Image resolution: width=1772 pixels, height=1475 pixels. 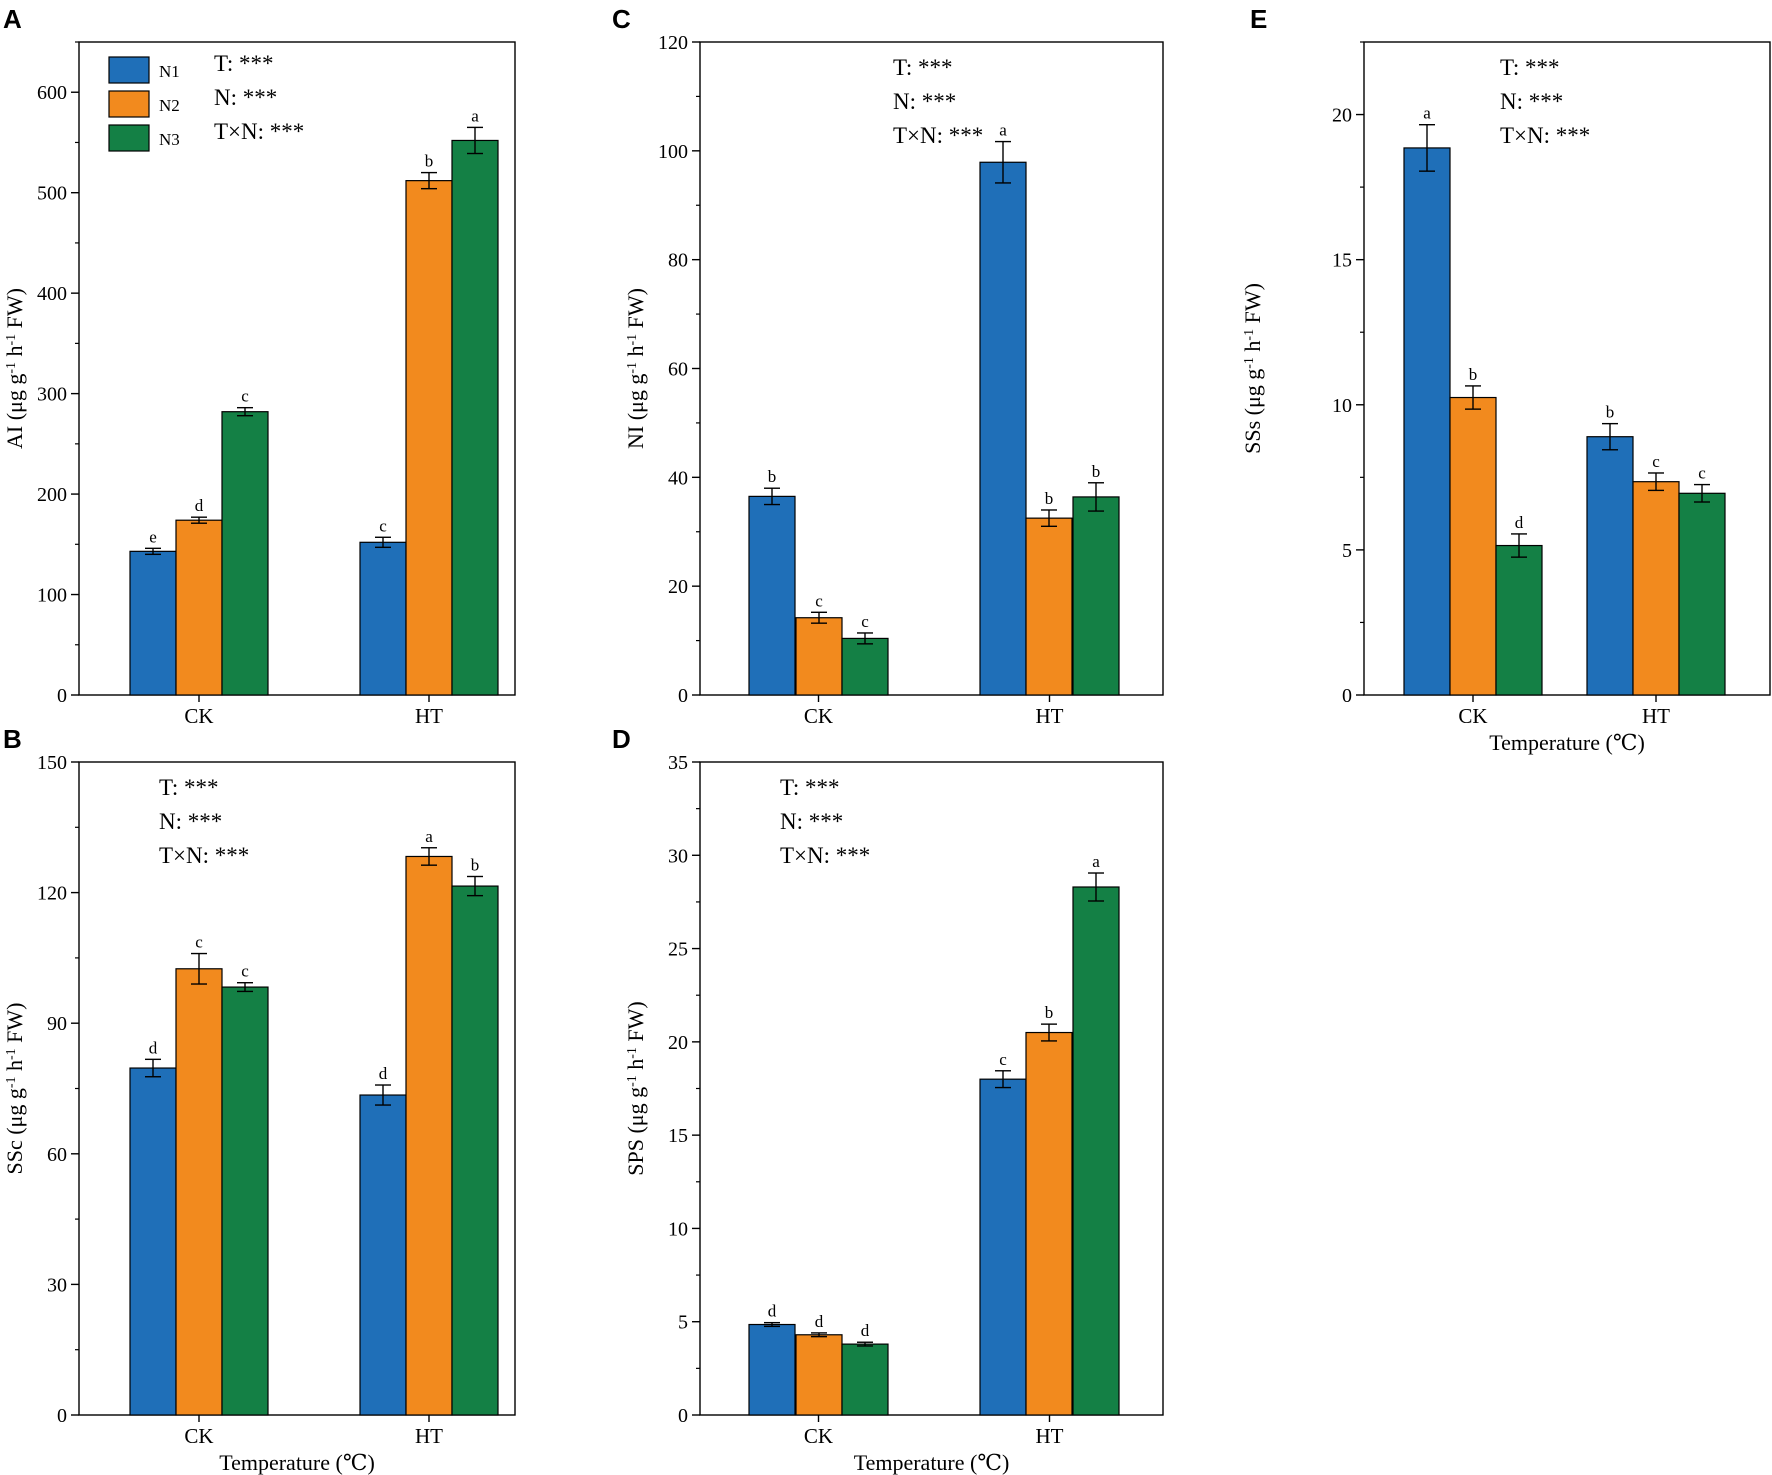 I want to click on y-tick-label: 150, so click(x=52, y=763).